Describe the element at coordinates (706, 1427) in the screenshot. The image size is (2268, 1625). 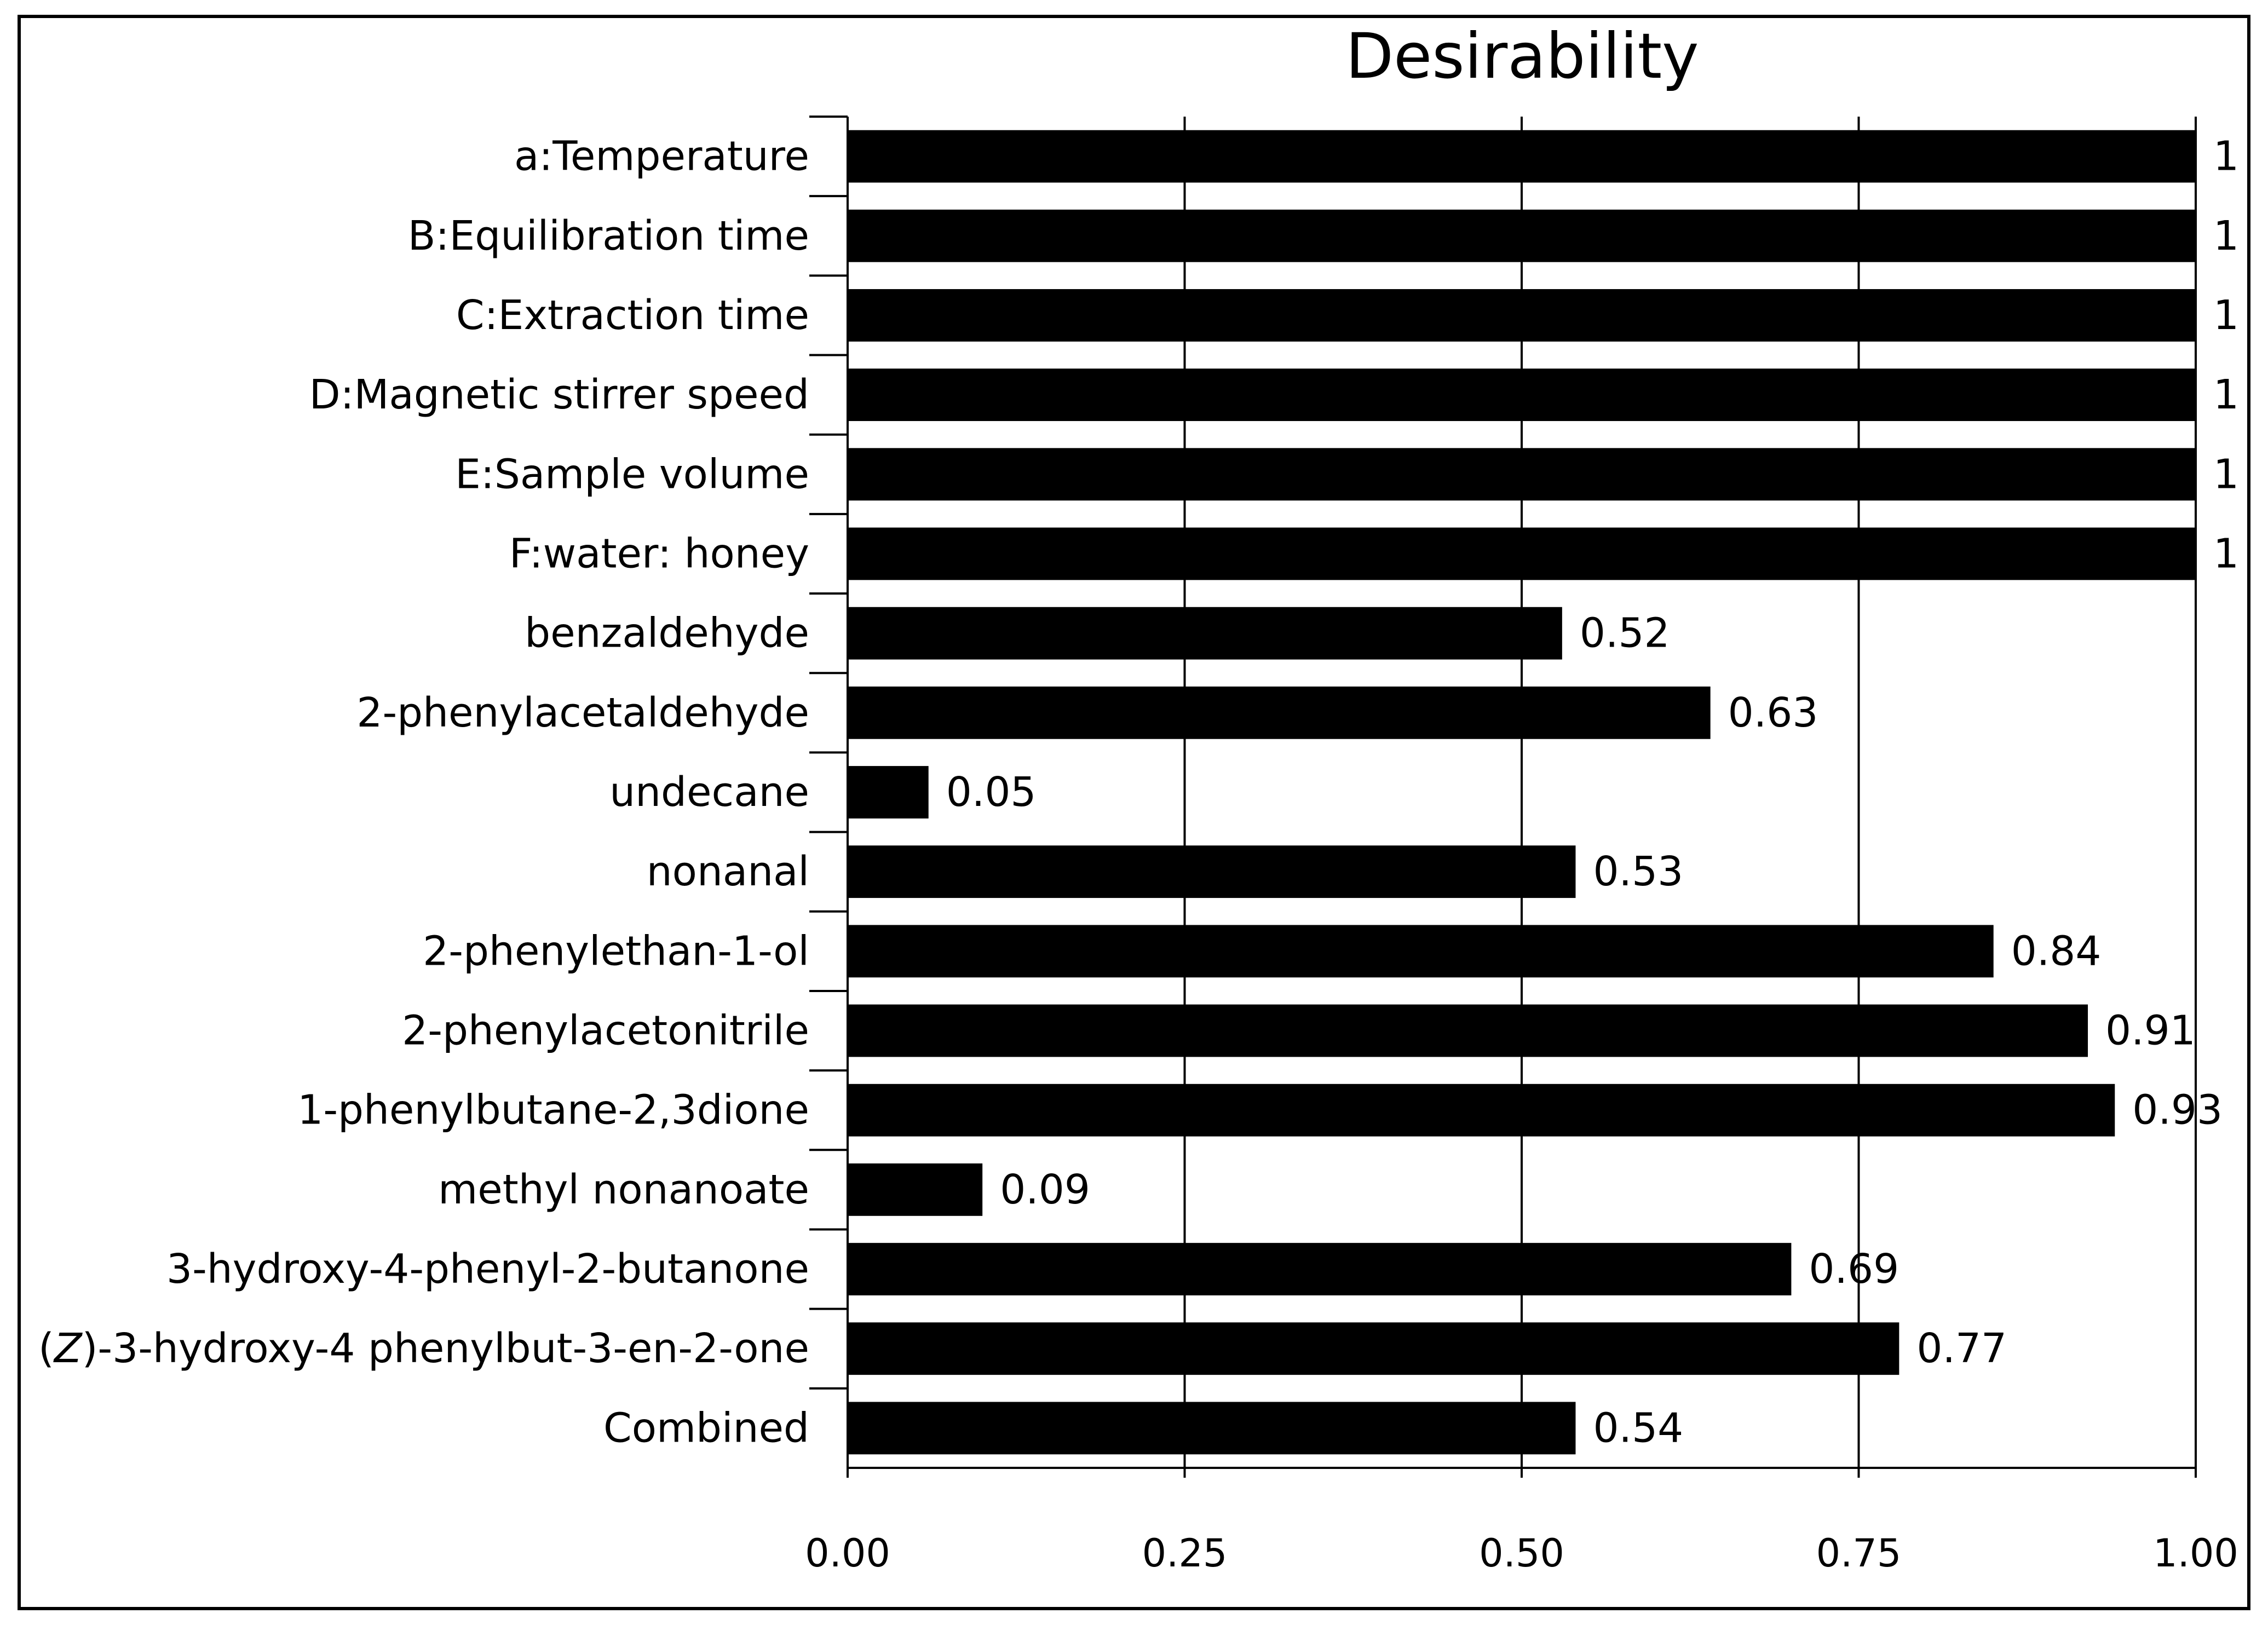
I see `category-label: Combined` at that location.